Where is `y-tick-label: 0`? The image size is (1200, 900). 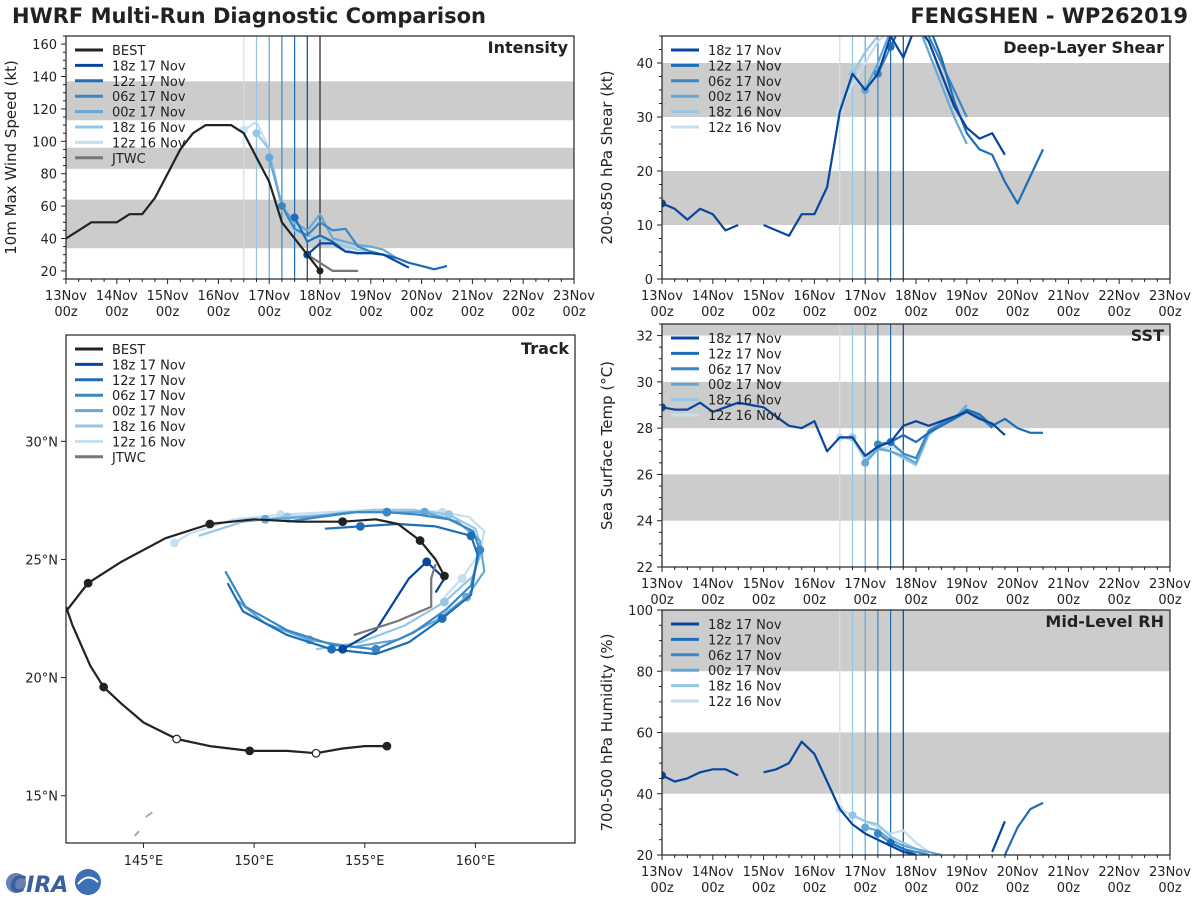 y-tick-label: 0 is located at coordinates (649, 280).